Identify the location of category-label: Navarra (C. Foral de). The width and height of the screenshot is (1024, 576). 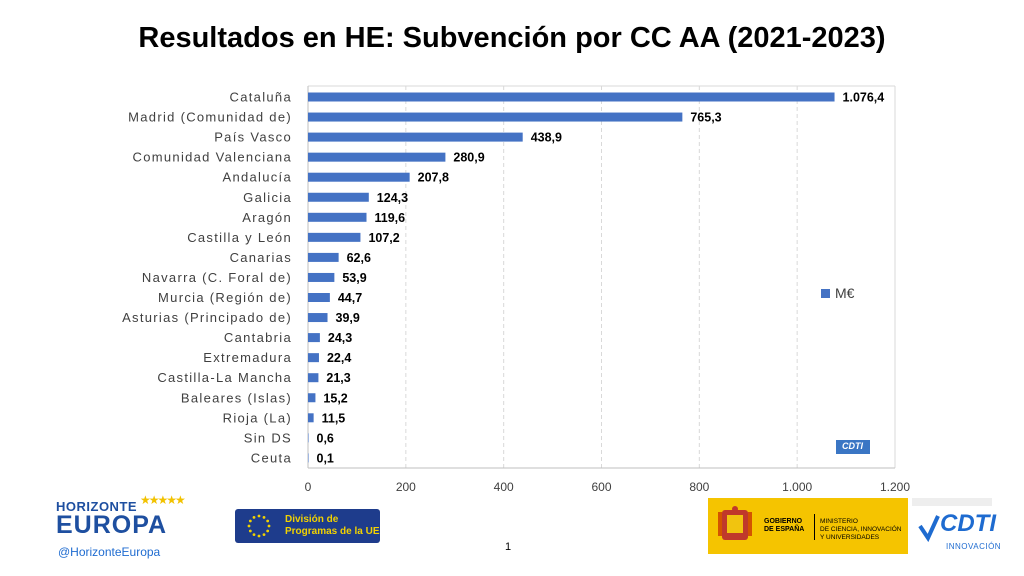
(217, 277).